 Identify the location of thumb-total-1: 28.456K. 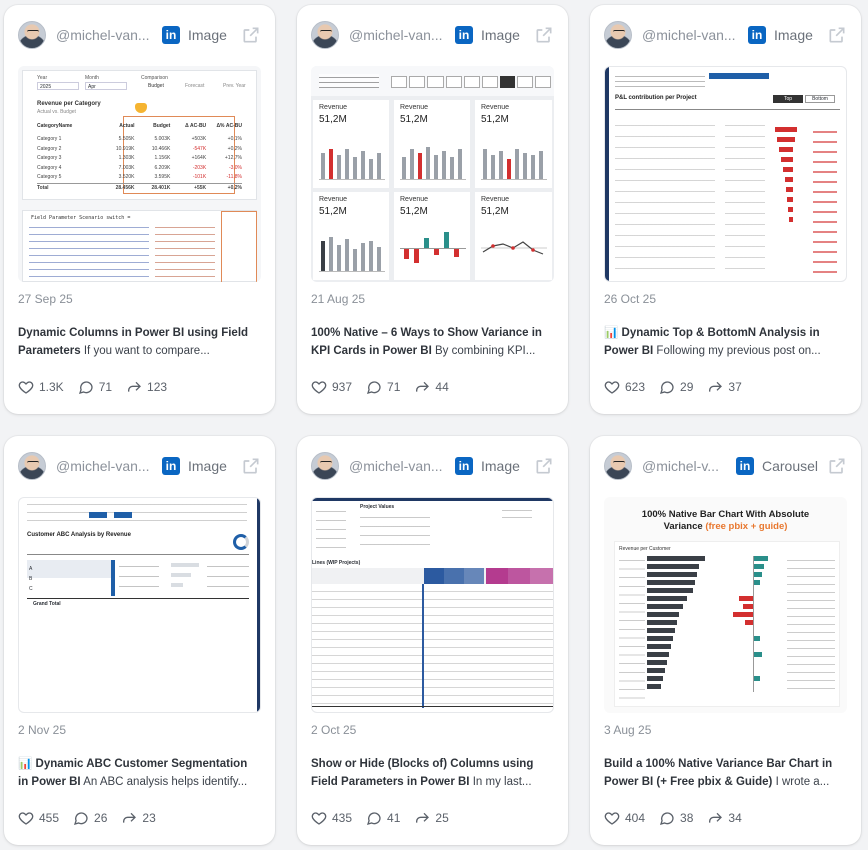
(125, 187).